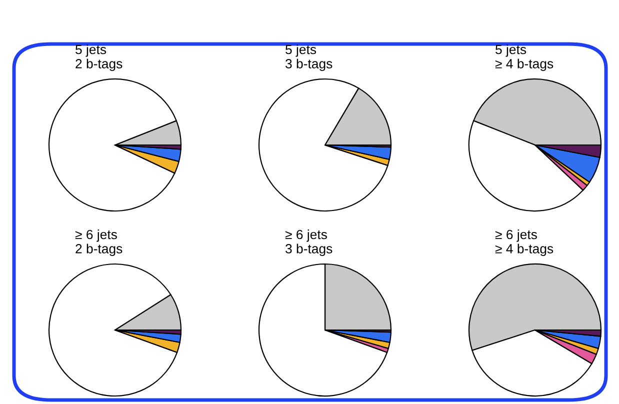  Describe the element at coordinates (98, 242) in the screenshot. I see `chart-title: ≥ 6 jets 2 b-tags` at that location.